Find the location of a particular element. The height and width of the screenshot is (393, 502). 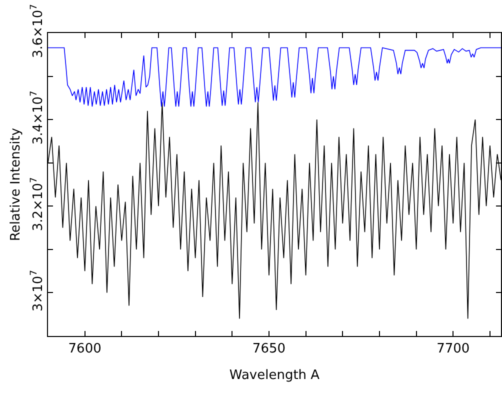

x-axis-title: Wavelength A is located at coordinates (274, 376).